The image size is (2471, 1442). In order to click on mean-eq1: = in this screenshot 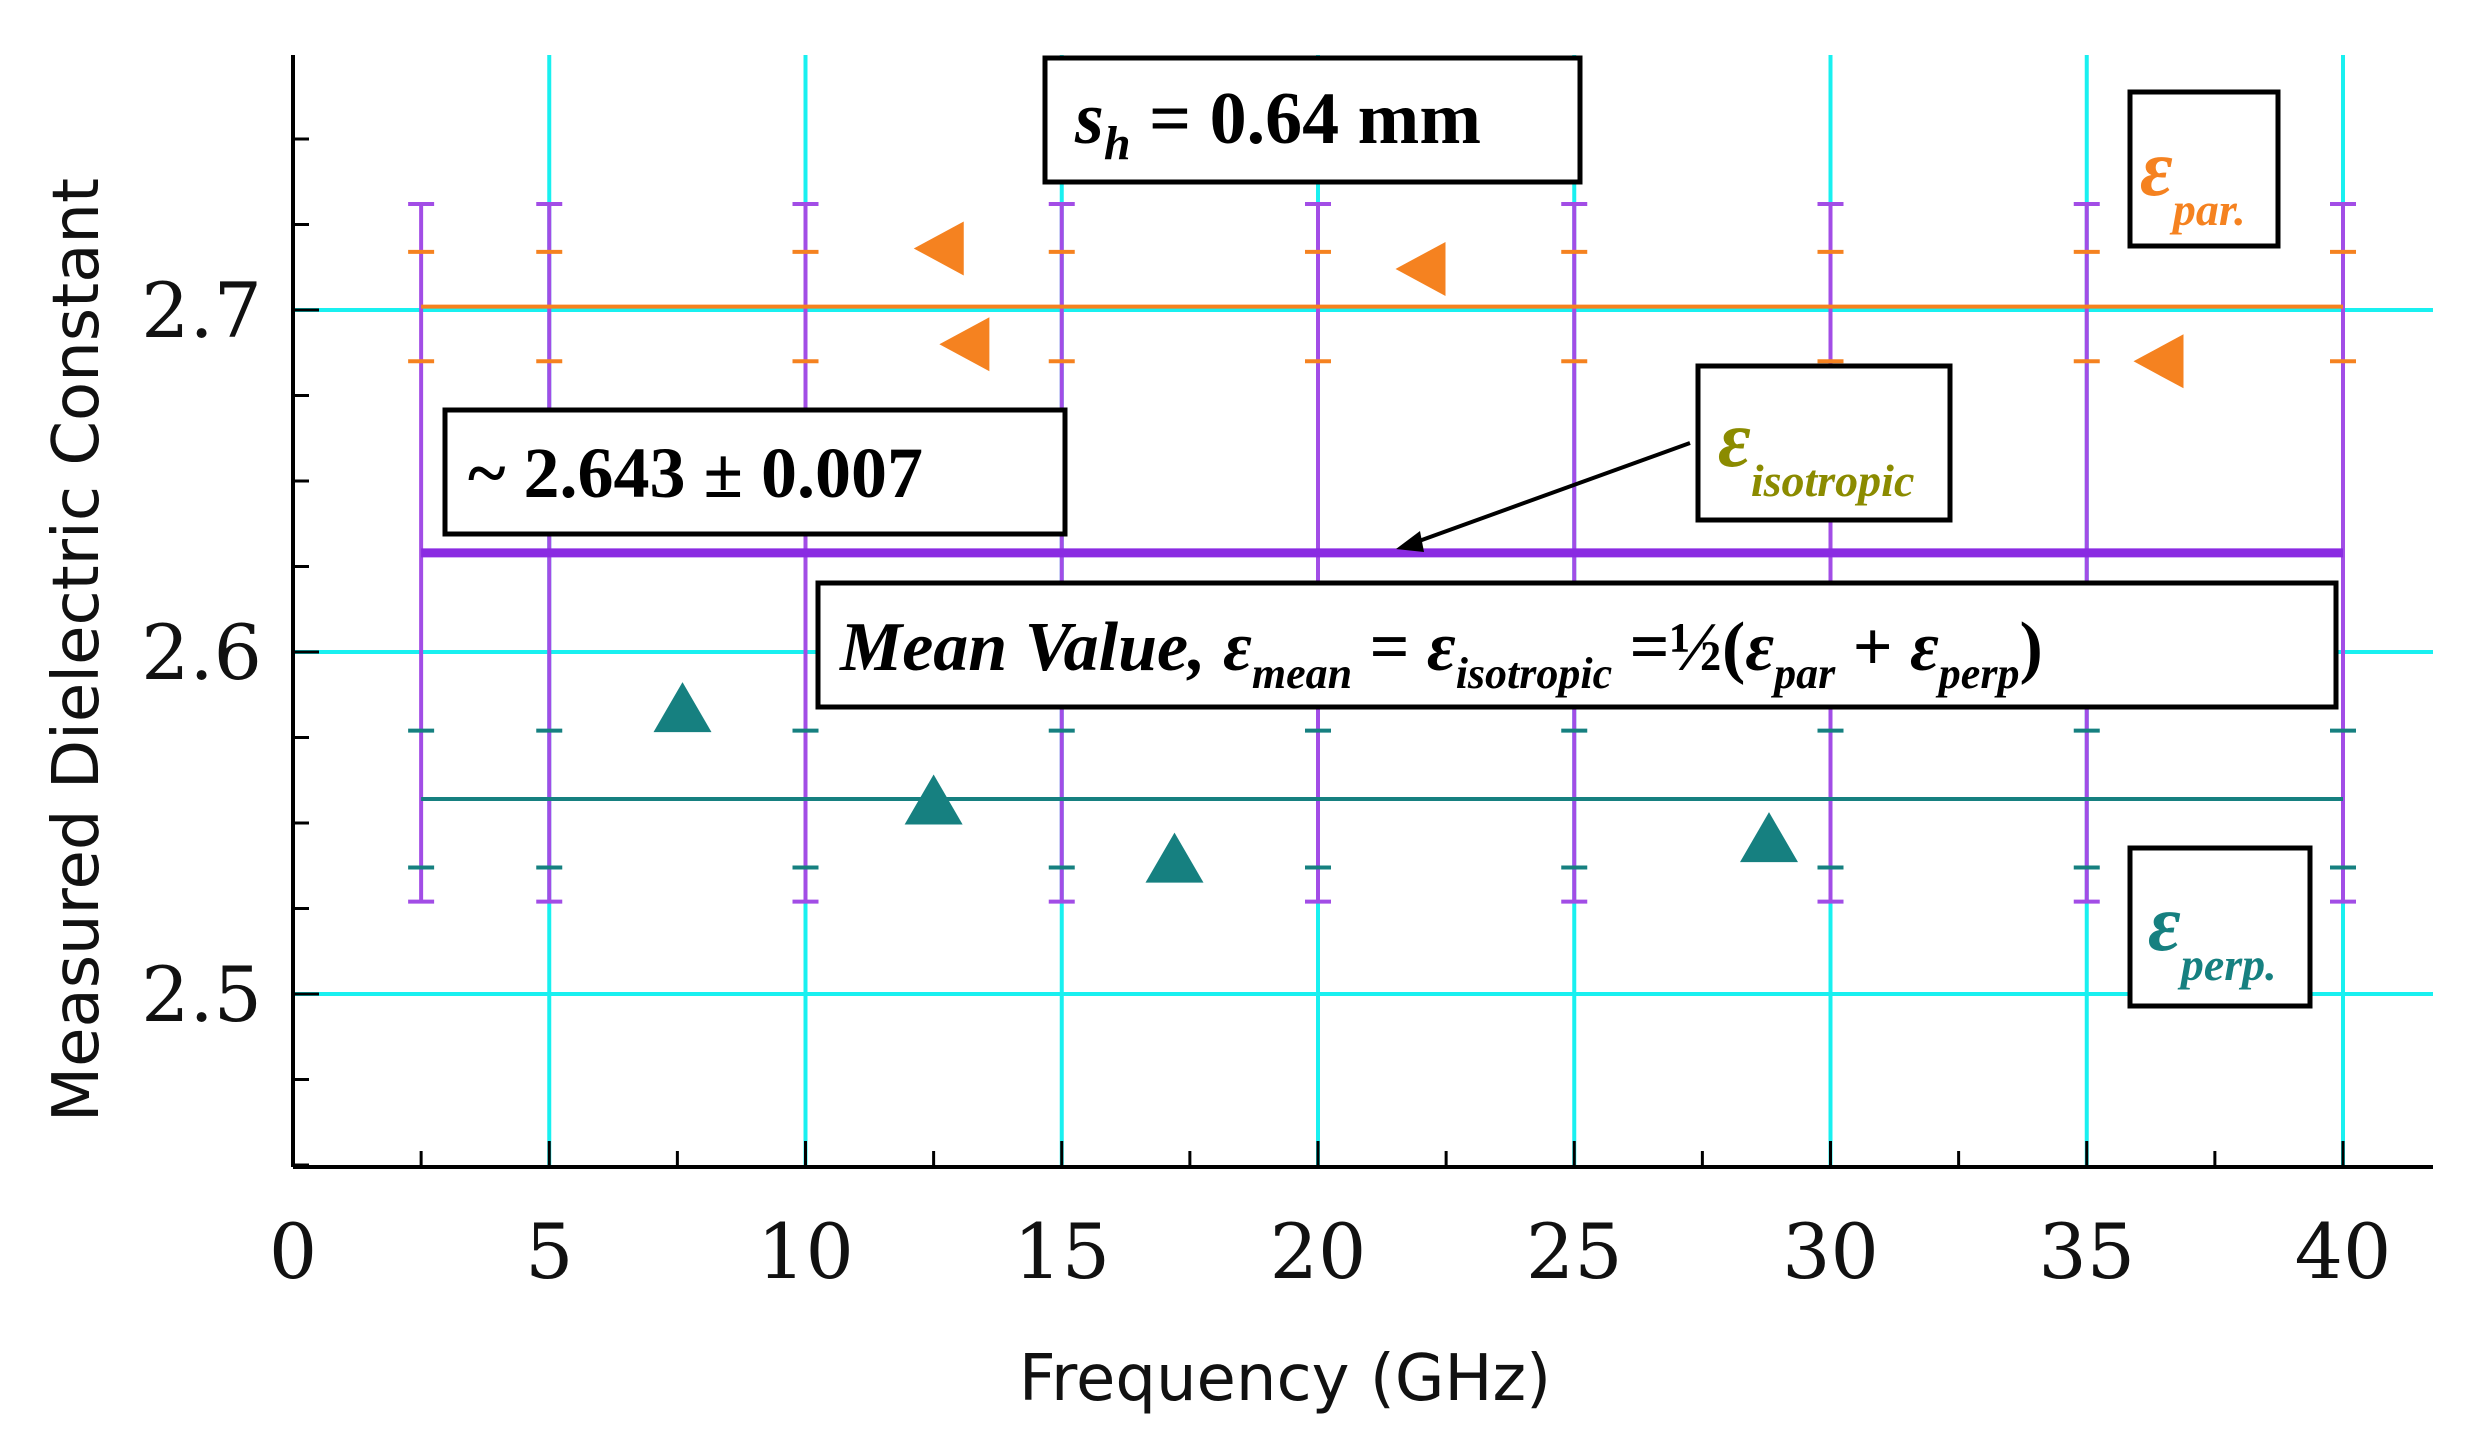, I will do `click(1389, 647)`.